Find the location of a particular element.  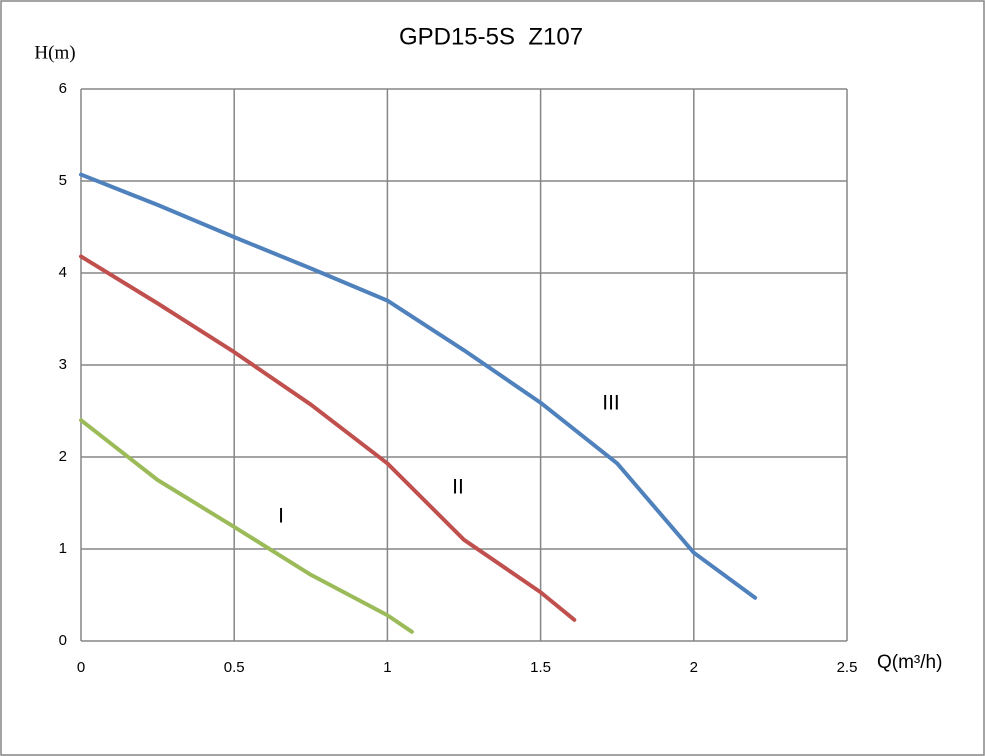

y-axis-label: H(m) is located at coordinates (54, 52).